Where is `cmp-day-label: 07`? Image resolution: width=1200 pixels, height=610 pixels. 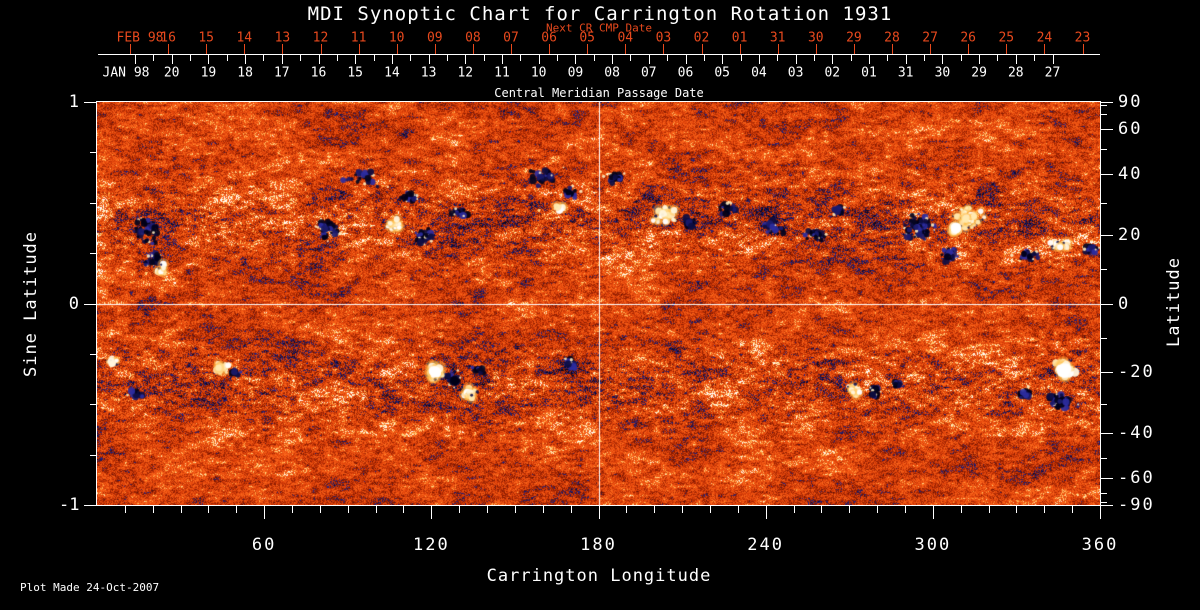 cmp-day-label: 07 is located at coordinates (648, 73).